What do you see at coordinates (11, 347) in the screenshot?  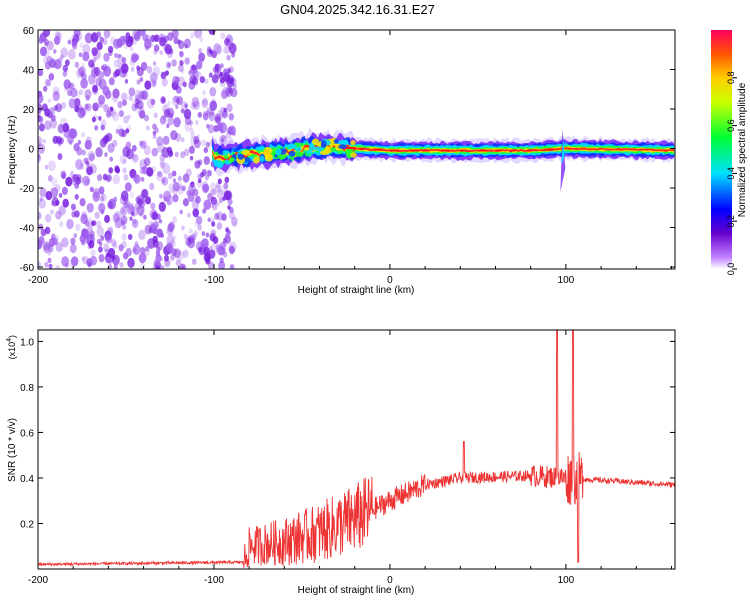 I see `snr-multiplier: (x104)` at bounding box center [11, 347].